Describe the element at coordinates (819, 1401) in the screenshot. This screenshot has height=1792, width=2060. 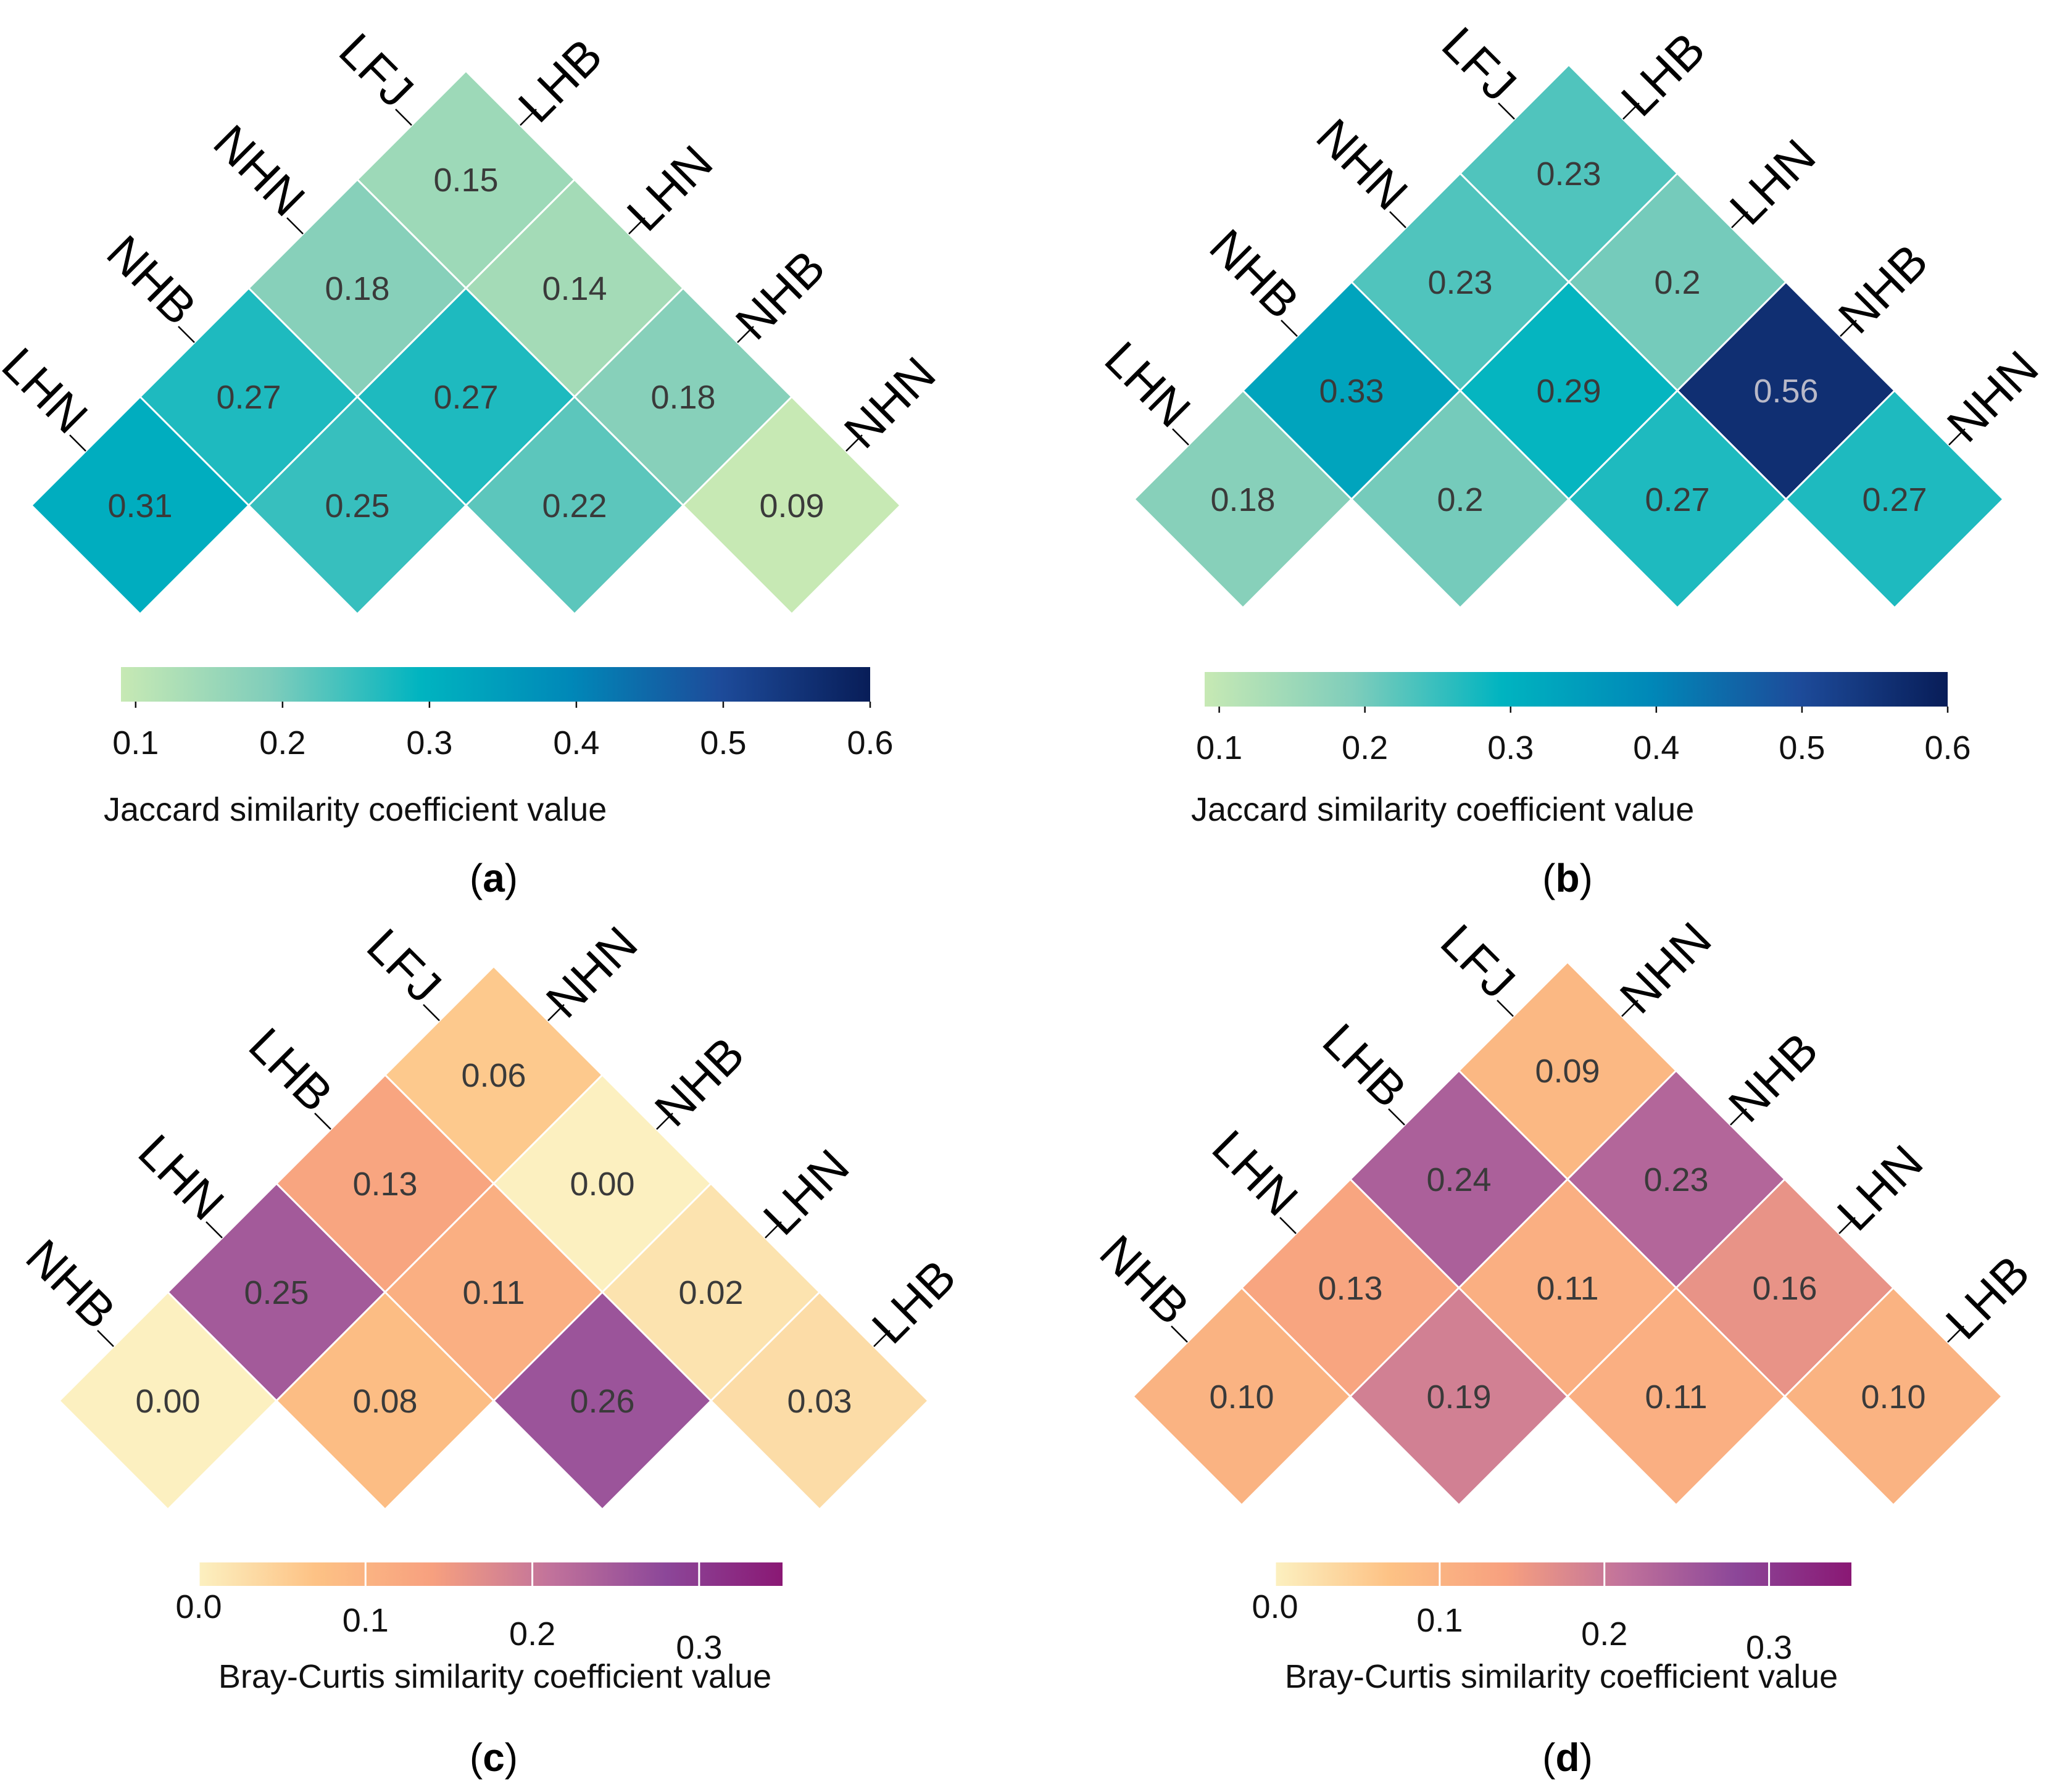
I see `cell-value-label: 0.03` at that location.